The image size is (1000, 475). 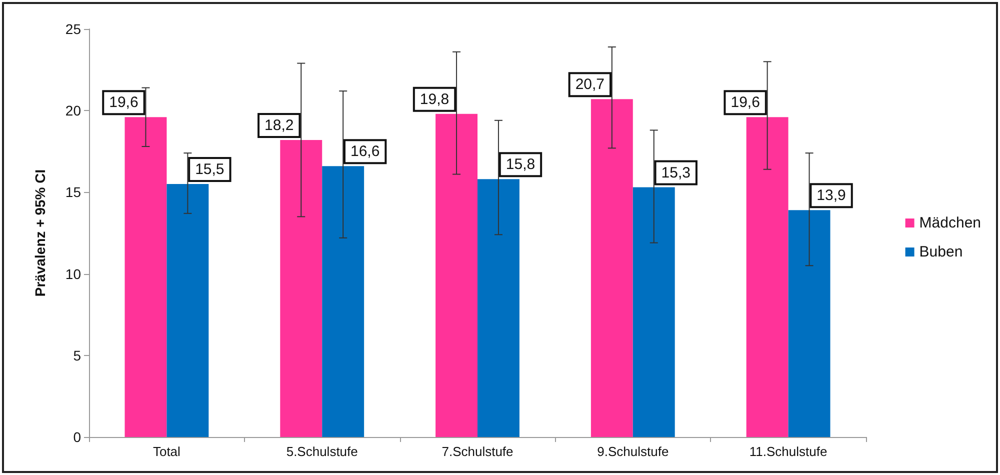 What do you see at coordinates (521, 165) in the screenshot?
I see `data-label: 15,8` at bounding box center [521, 165].